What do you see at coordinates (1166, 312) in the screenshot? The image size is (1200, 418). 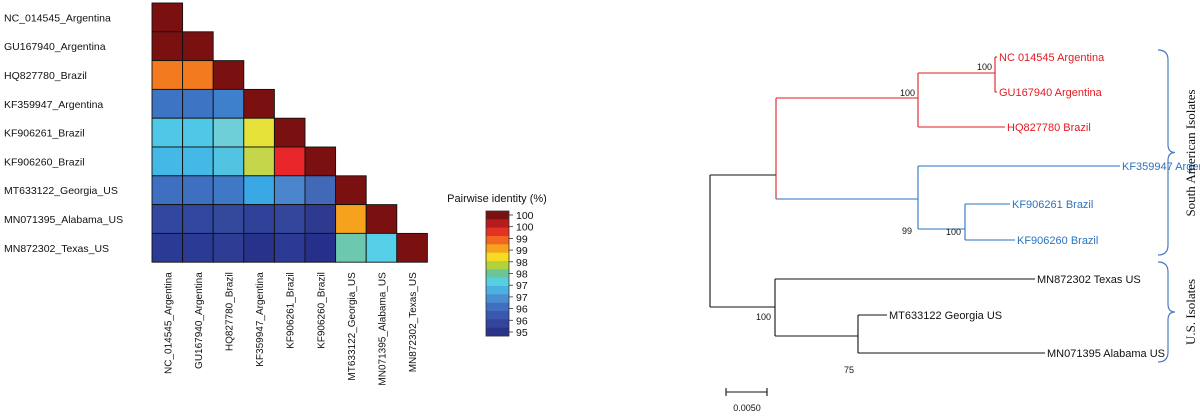 I see `us-bracket` at bounding box center [1166, 312].